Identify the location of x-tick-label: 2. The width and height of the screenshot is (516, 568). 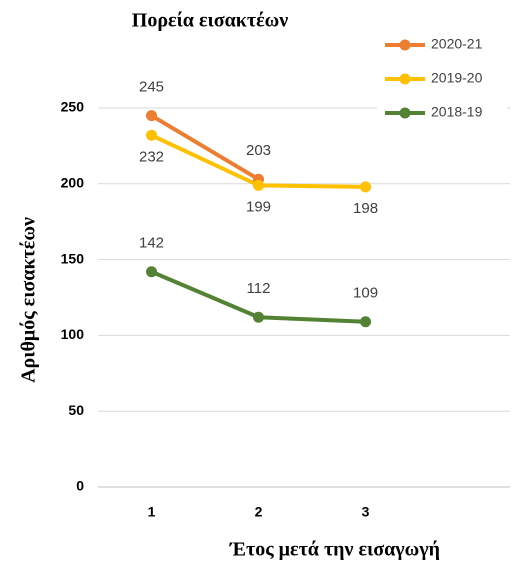
(259, 512).